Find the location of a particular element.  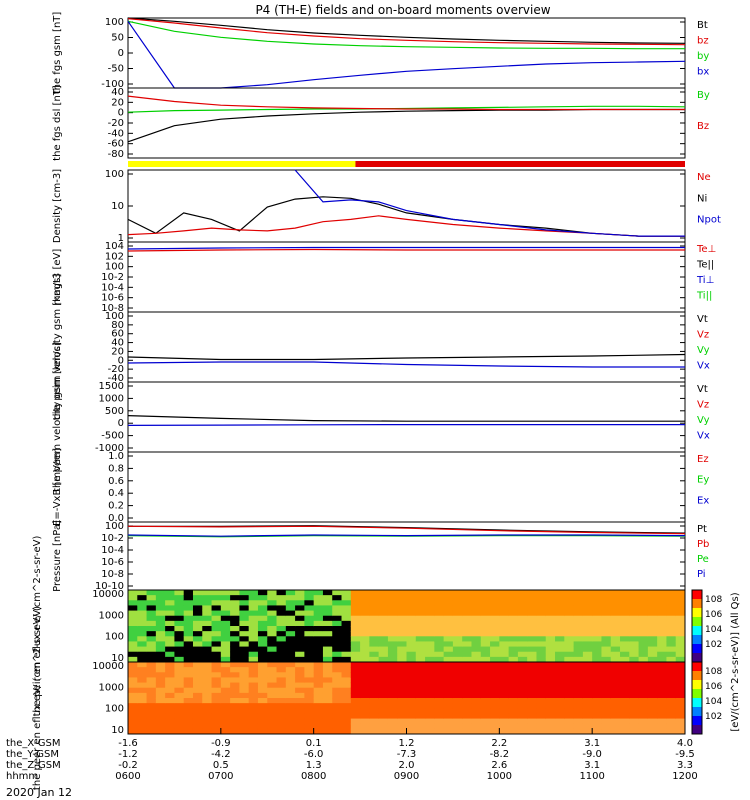

colorbar-frame is located at coordinates (697, 698).